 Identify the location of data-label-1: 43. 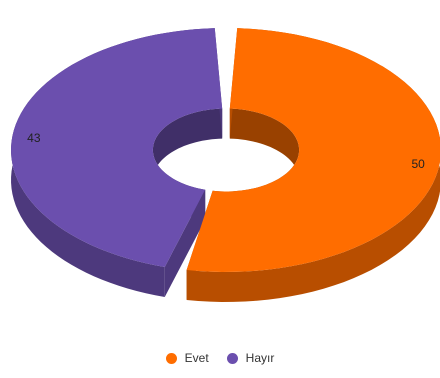
(34, 138).